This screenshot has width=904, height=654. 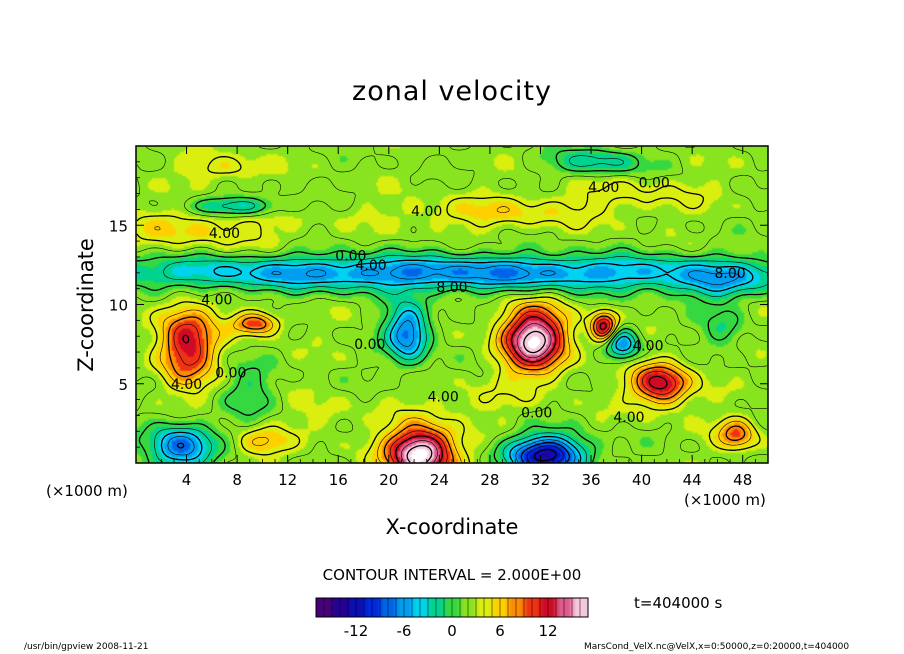 I want to click on x-tick-label: 32, so click(x=540, y=480).